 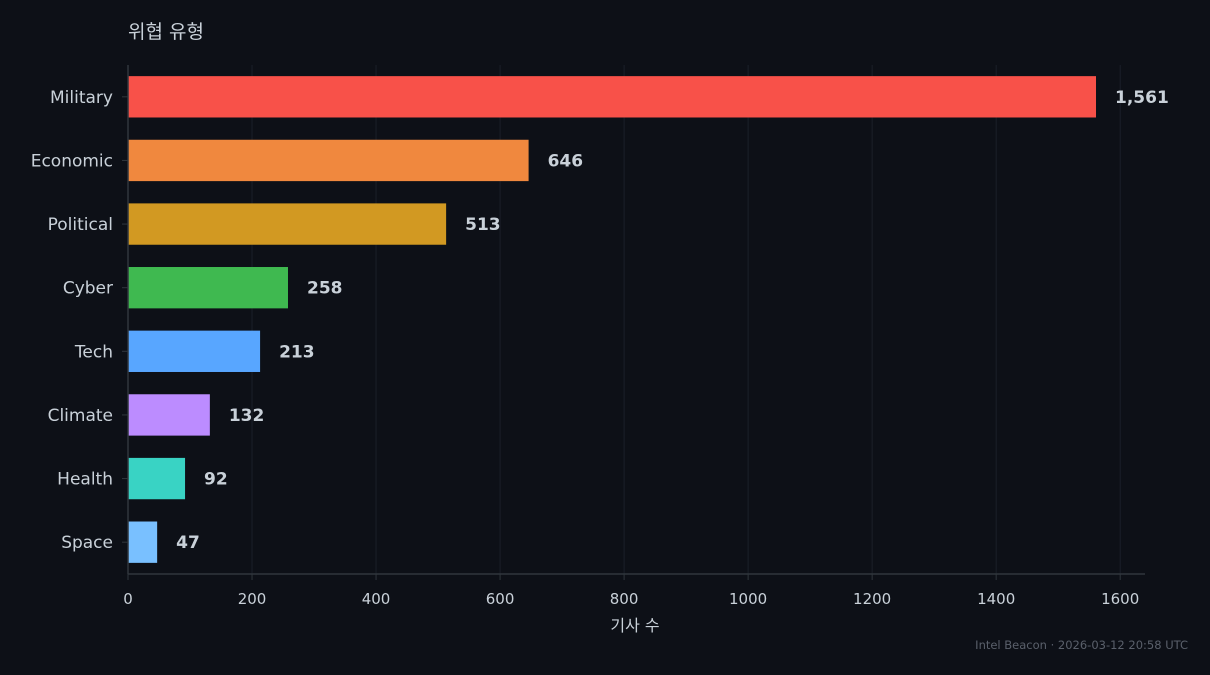 What do you see at coordinates (169, 415) in the screenshot?
I see `bar-climate` at bounding box center [169, 415].